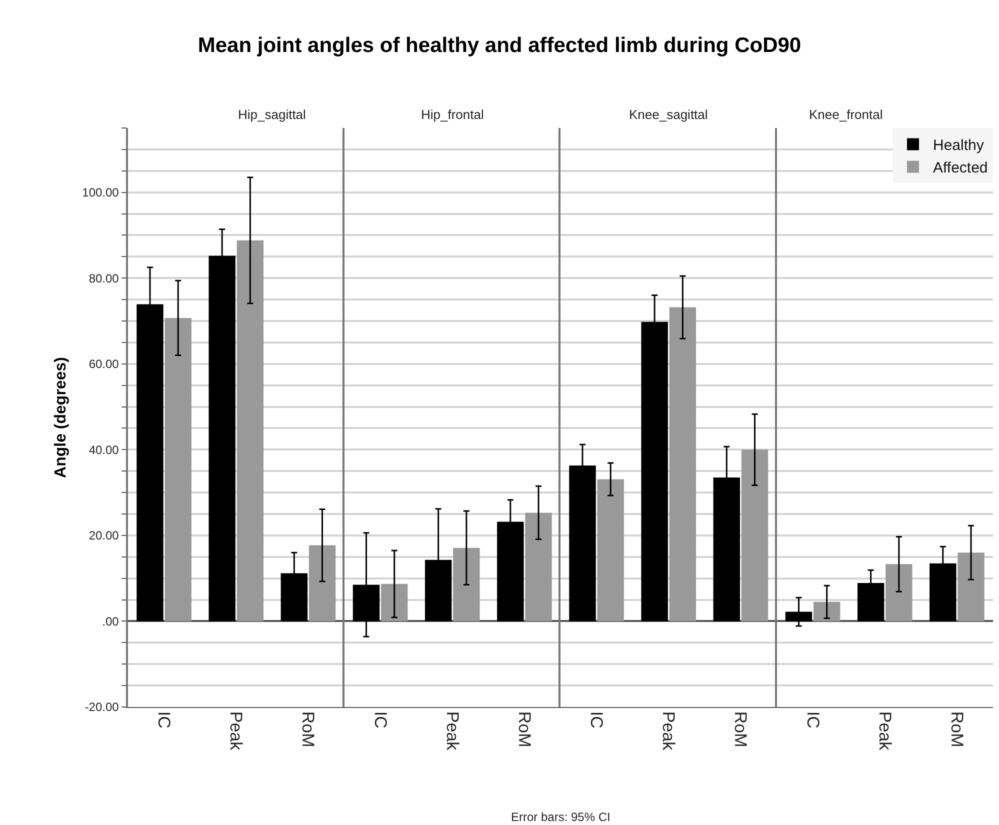 The height and width of the screenshot is (825, 999). I want to click on chart-subtitle: Knee_sagittal, so click(668, 114).